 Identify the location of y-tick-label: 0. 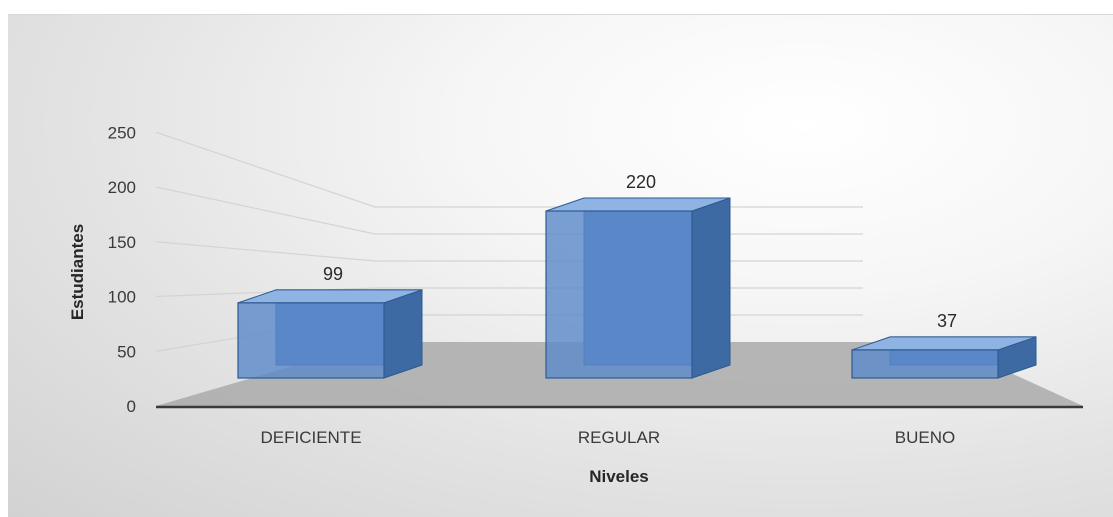
(131, 406).